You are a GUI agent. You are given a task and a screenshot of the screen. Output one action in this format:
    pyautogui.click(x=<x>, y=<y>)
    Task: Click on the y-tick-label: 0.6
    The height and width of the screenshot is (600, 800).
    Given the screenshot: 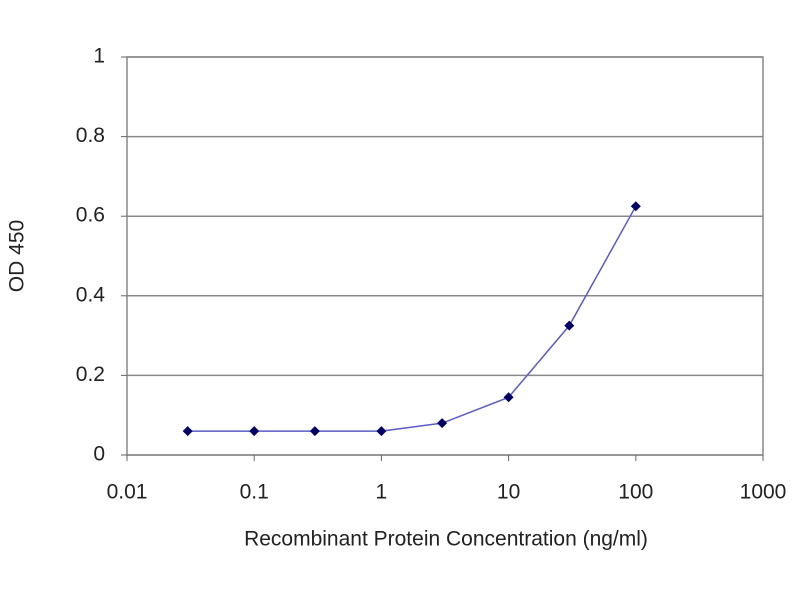 What is the action you would take?
    pyautogui.click(x=90, y=215)
    